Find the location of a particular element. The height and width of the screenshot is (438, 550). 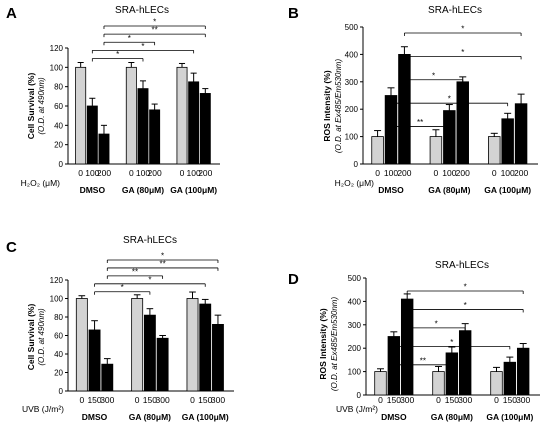

treatment-label: H₂O₂ (μM) is located at coordinates (41, 183).